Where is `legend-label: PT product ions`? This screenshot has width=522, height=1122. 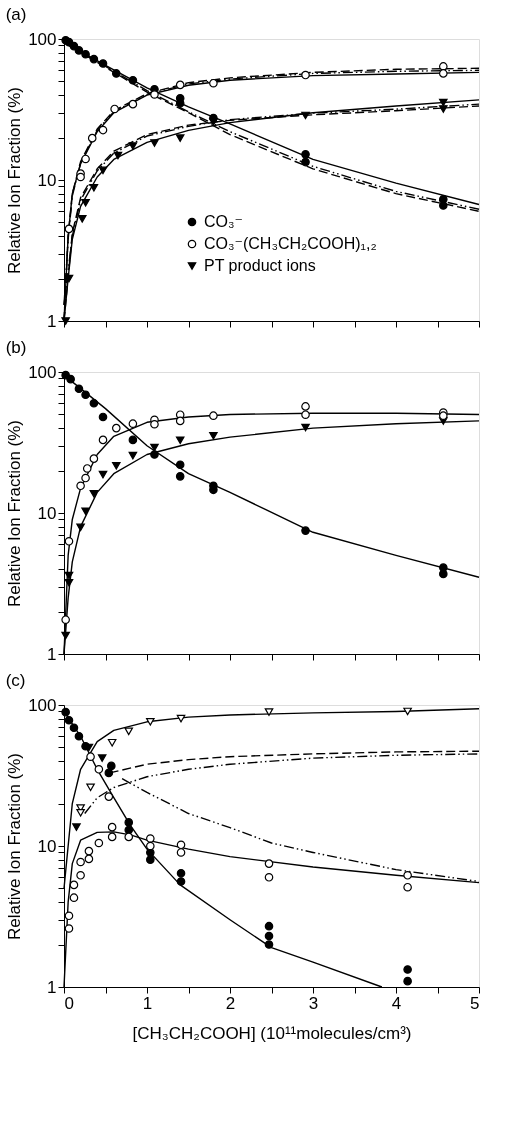 legend-label: PT product ions is located at coordinates (260, 265).